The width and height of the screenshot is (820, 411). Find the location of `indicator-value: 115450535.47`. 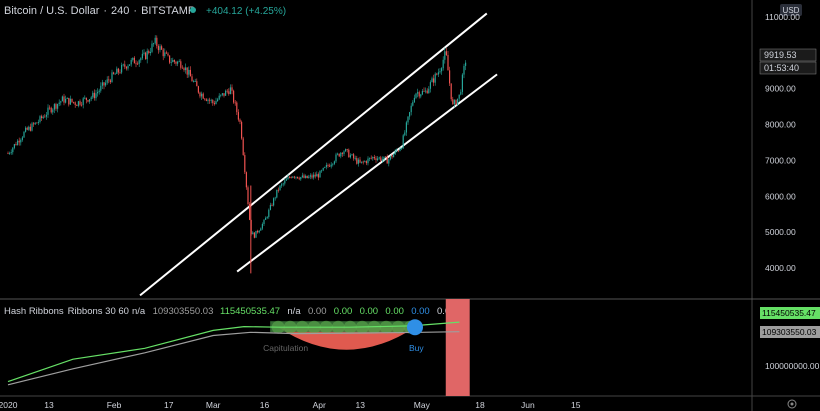

indicator-value: 115450535.47 is located at coordinates (250, 311).